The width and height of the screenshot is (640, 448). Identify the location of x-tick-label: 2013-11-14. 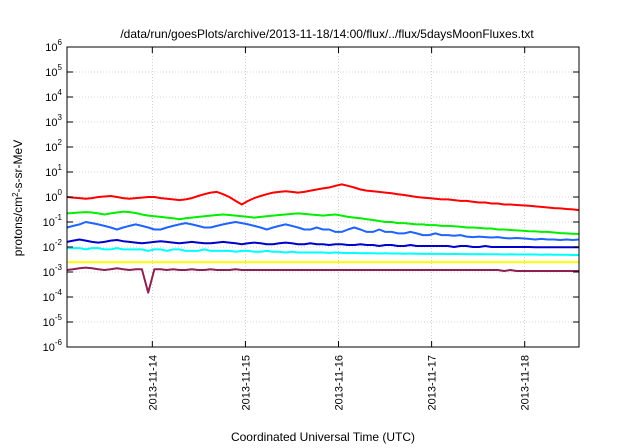
(153, 382).